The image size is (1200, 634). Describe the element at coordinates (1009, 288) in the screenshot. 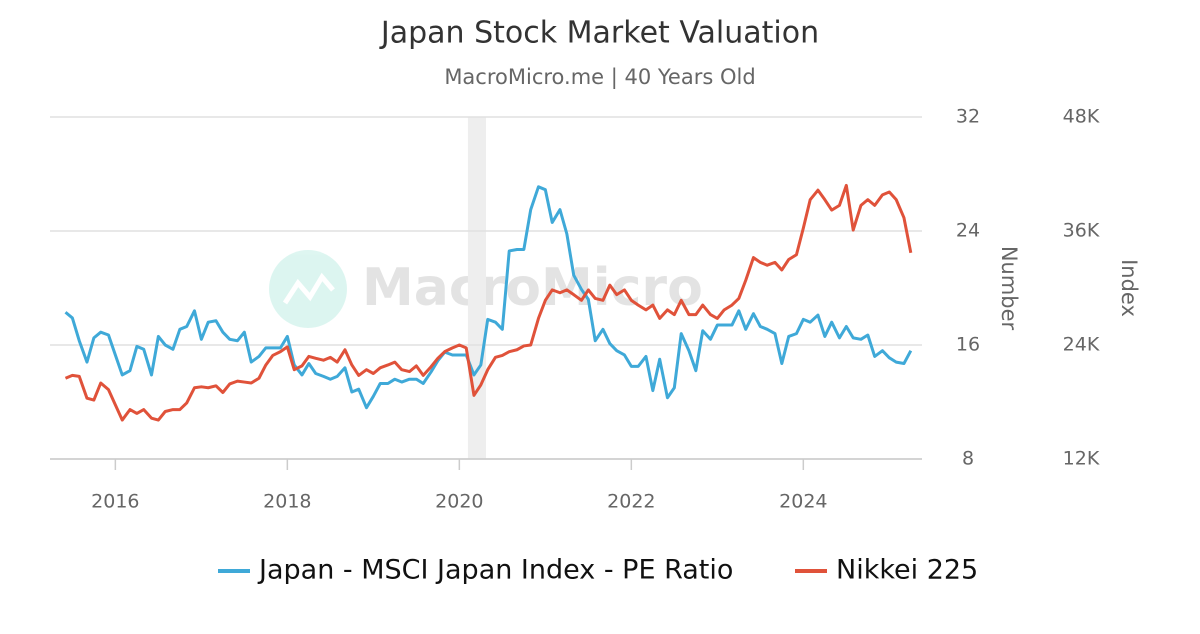

I see `y-axis-title: Number` at that location.